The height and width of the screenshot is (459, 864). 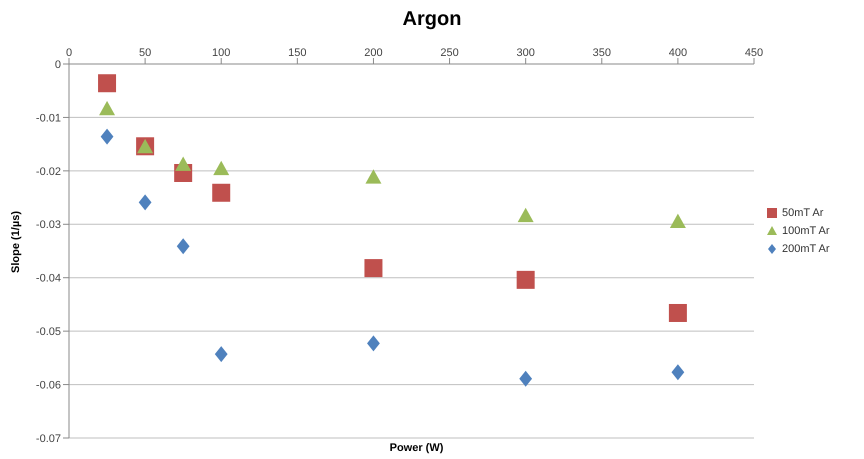 I want to click on x-tick-label: 0, so click(x=69, y=53).